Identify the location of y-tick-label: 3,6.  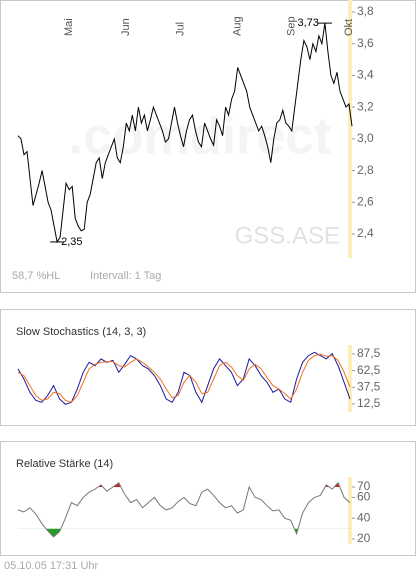
(365, 43).